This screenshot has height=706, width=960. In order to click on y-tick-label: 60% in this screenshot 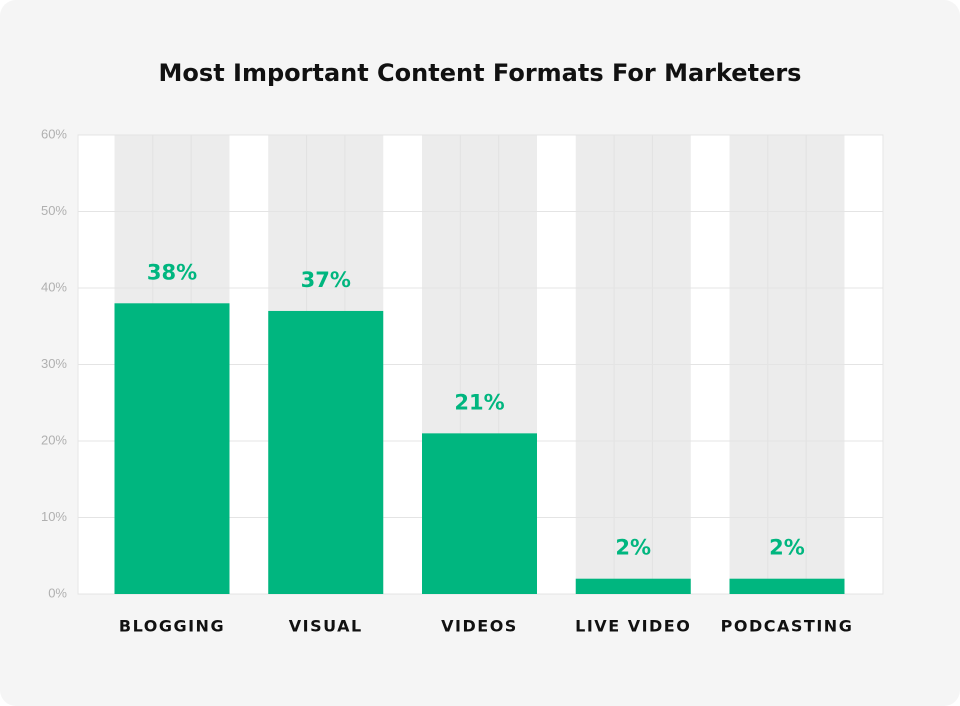, I will do `click(54, 133)`.